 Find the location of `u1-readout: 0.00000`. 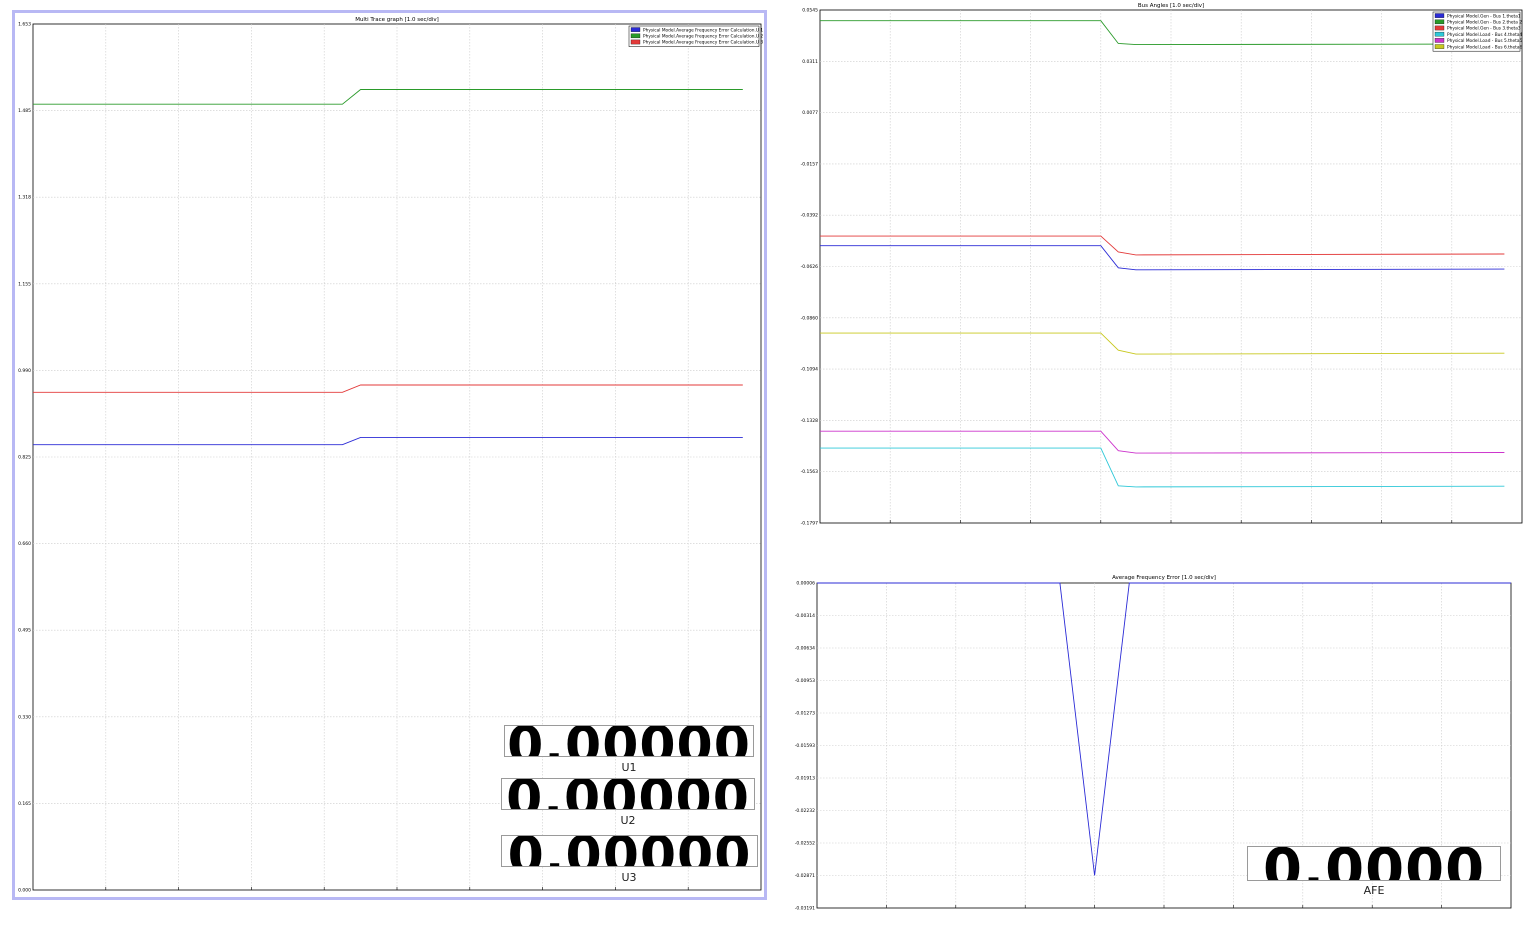

u1-readout: 0.00000 is located at coordinates (629, 741).